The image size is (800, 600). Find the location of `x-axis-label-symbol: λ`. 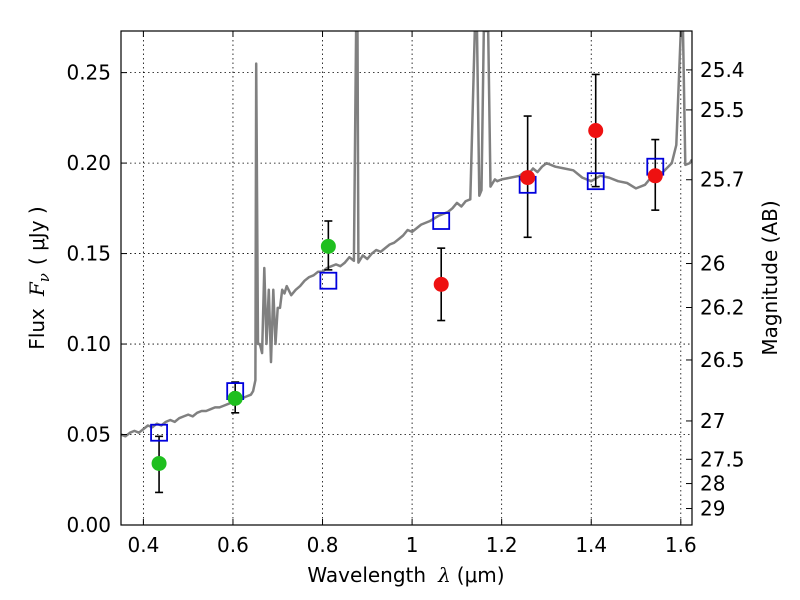

x-axis-label-symbol: λ is located at coordinates (444, 575).